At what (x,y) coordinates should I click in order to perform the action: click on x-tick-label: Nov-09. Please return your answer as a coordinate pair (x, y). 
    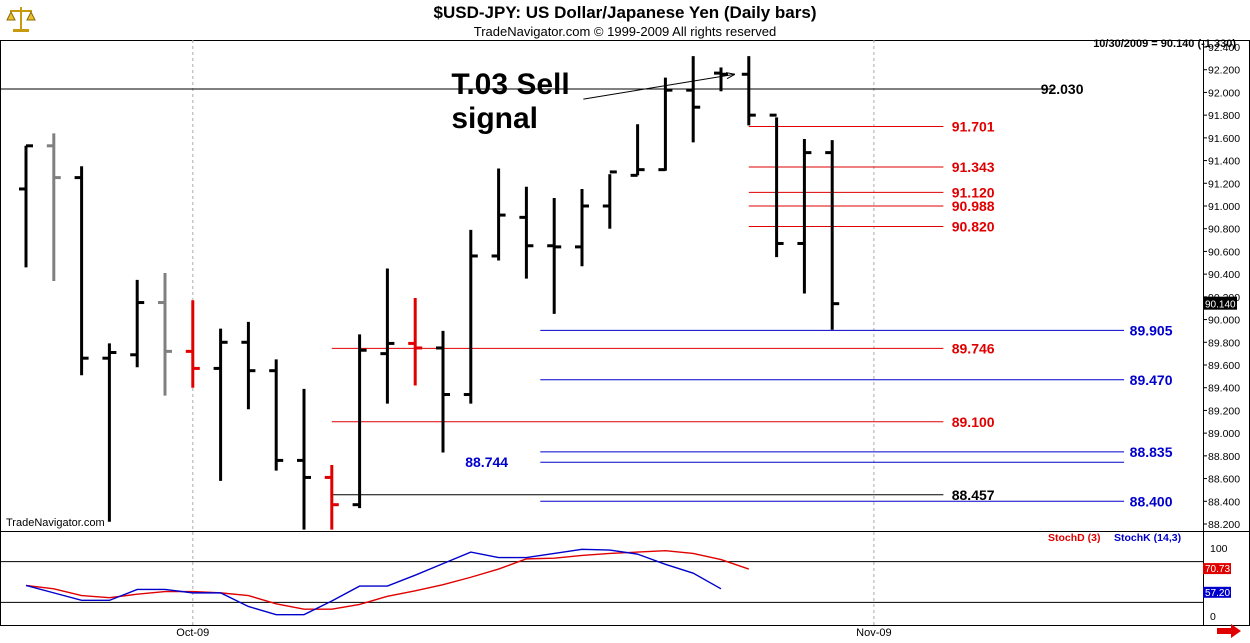
    Looking at the image, I should click on (873, 633).